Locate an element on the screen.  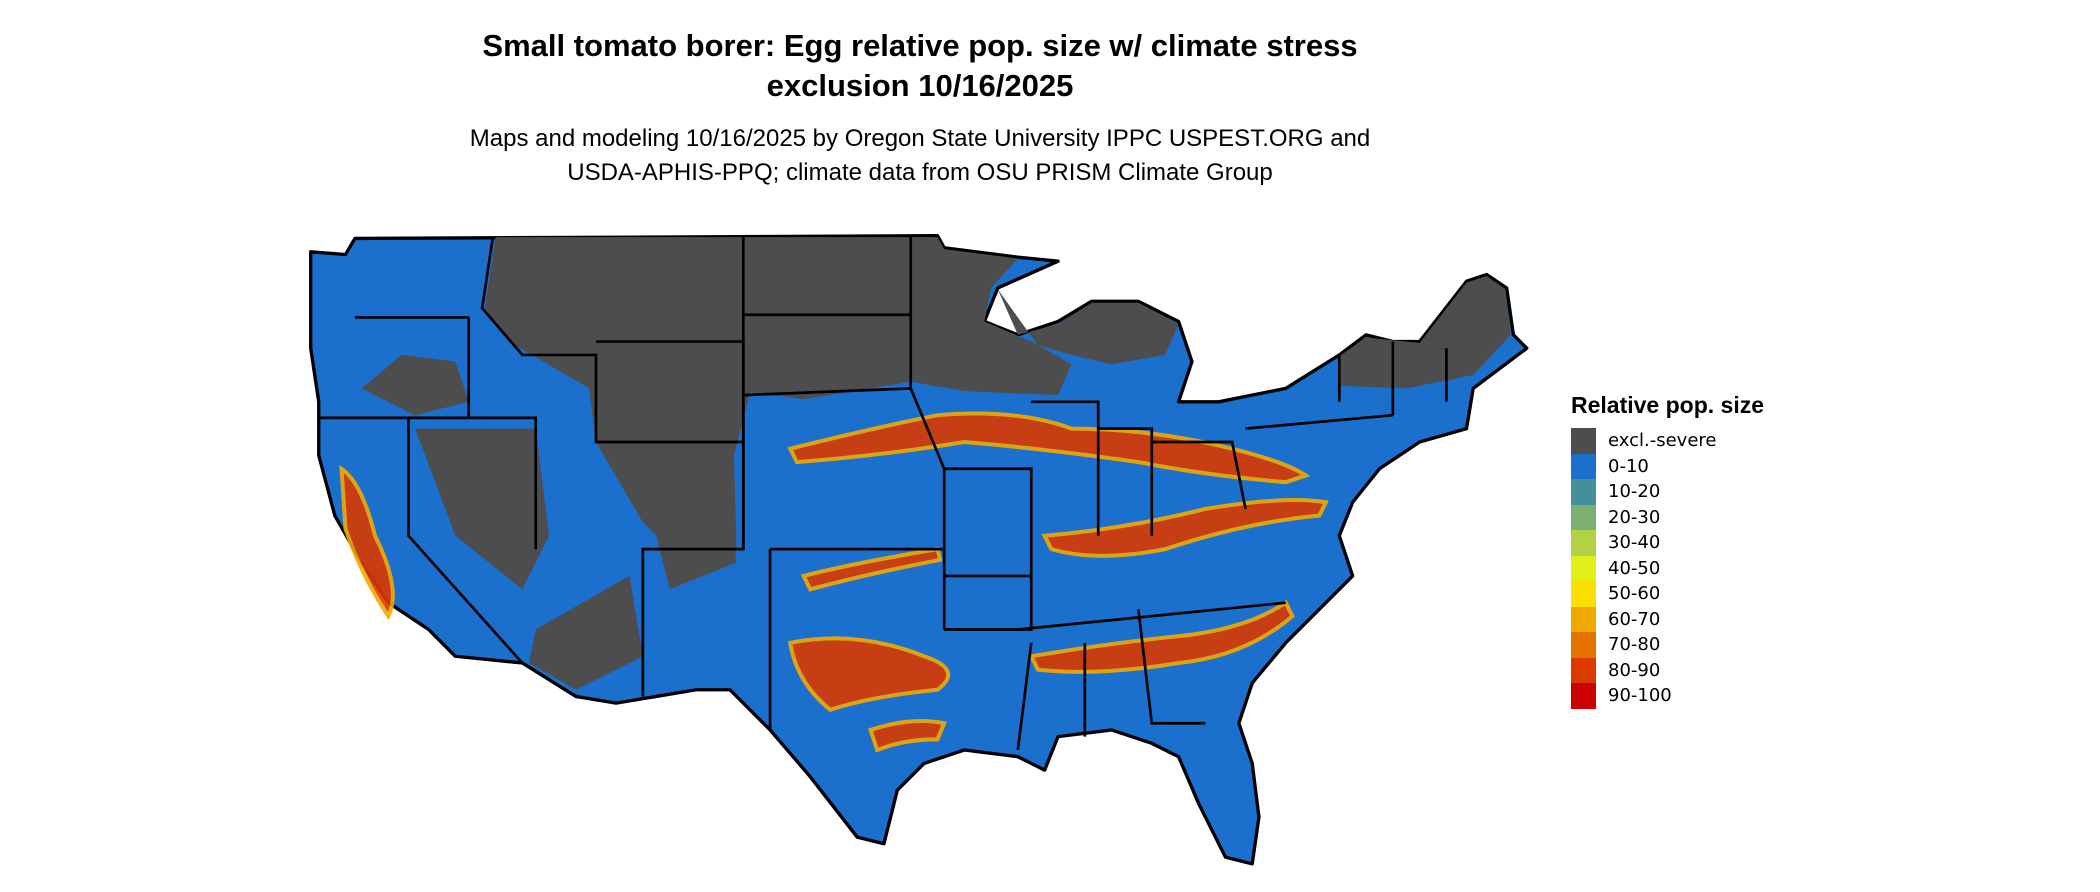
legend-item: 10-20 is located at coordinates (1667, 492).